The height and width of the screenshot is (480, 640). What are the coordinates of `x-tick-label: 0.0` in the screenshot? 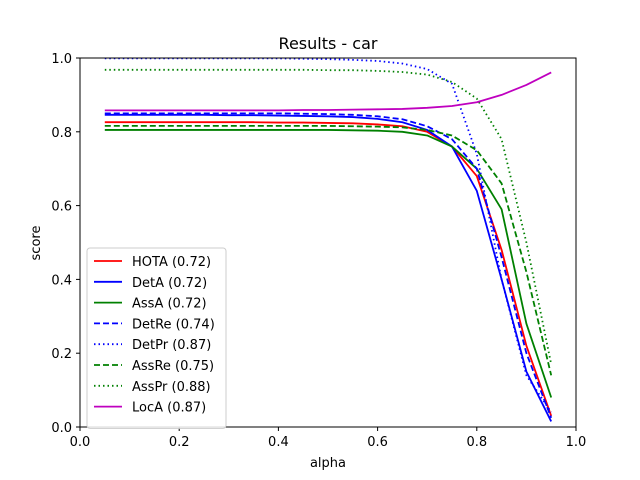 It's located at (80, 442).